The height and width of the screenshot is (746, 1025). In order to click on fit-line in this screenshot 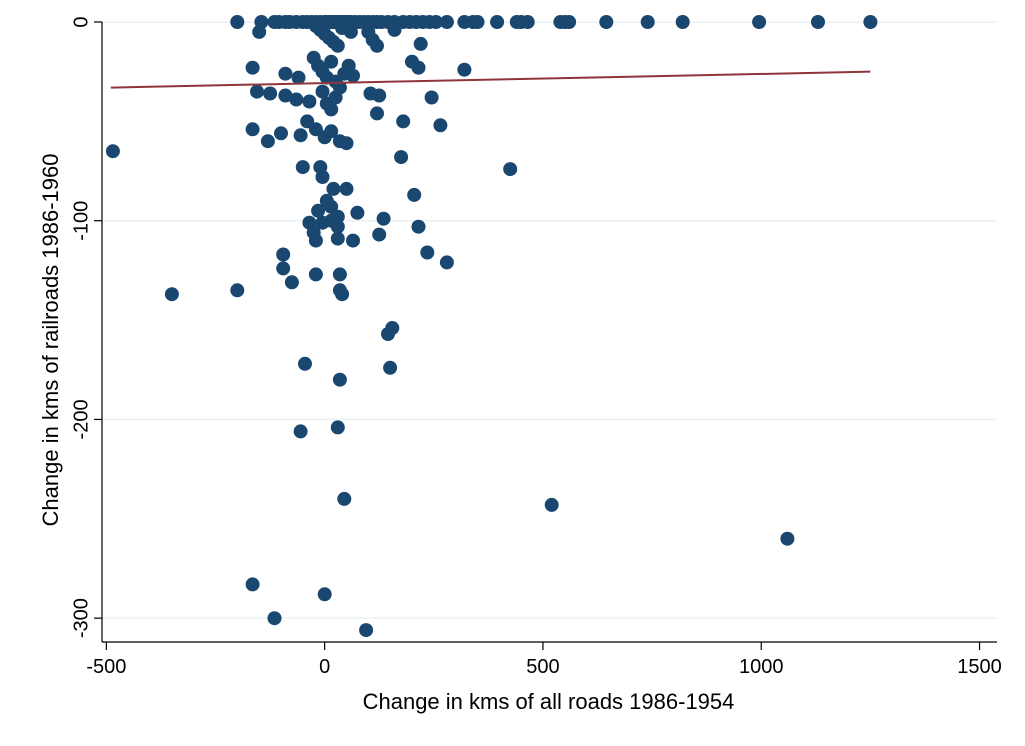, I will do `click(490, 79)`.